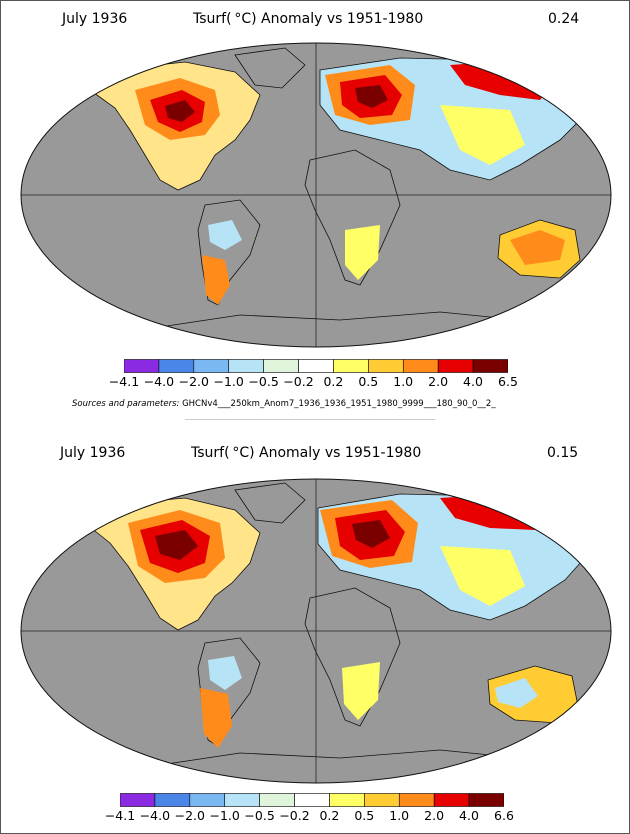 This screenshot has height=834, width=630. What do you see at coordinates (537, 247) in the screenshot?
I see `australia-warm` at bounding box center [537, 247].